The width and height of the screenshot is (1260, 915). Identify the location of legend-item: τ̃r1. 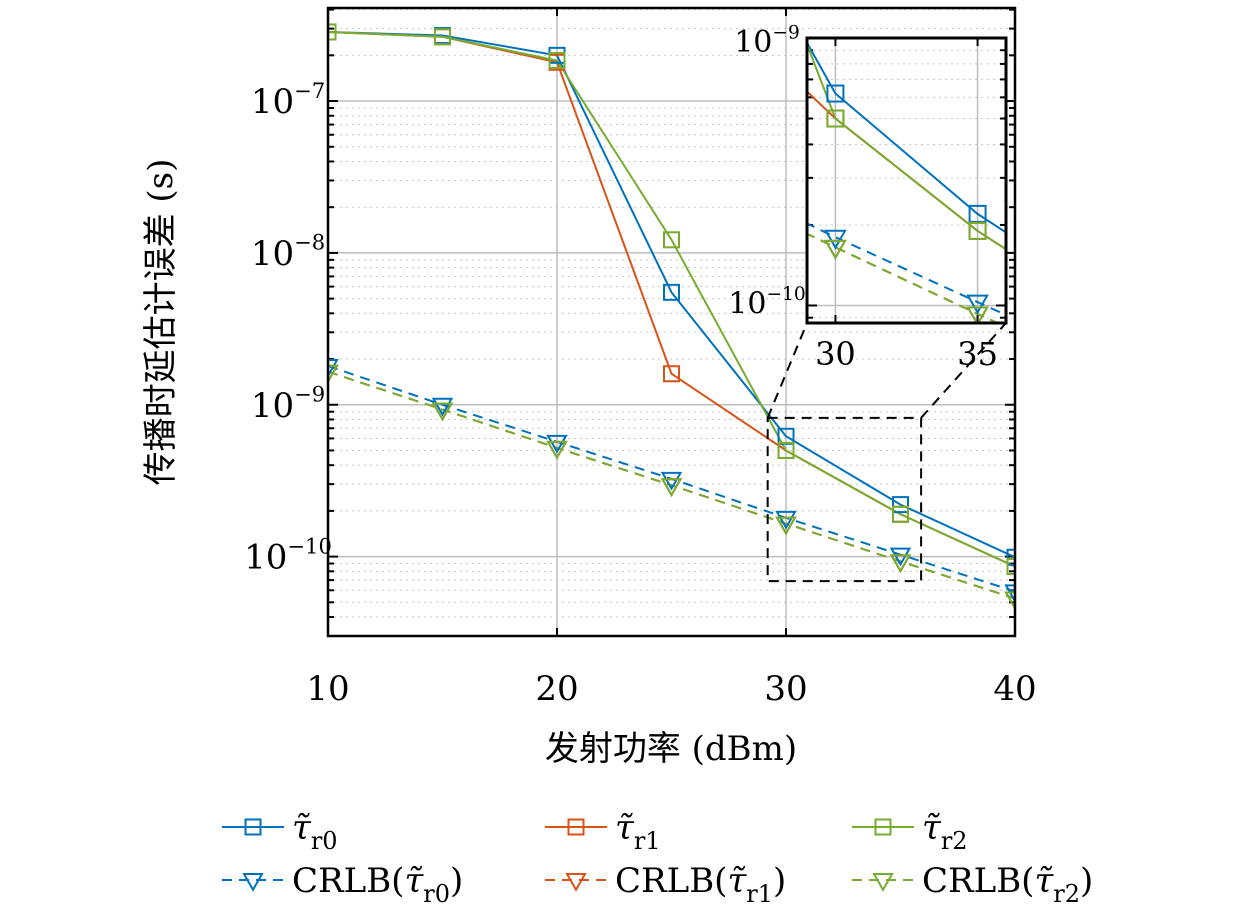
(603, 831).